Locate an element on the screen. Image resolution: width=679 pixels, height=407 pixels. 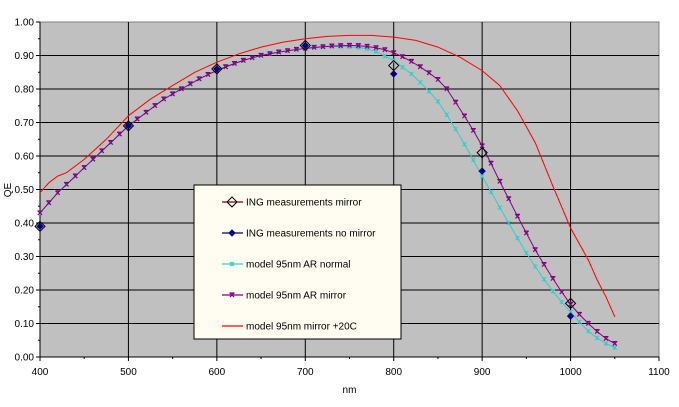
legend-item: model 95nm AR mirror is located at coordinates (284, 296).